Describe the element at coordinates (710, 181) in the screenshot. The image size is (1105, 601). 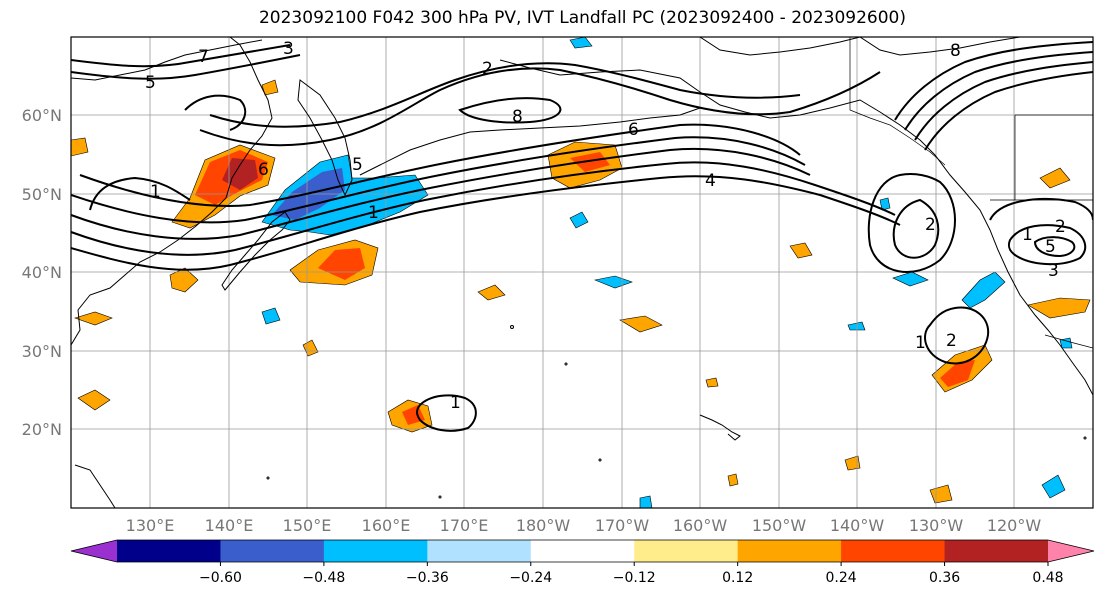
I see `contour-label: 4` at that location.